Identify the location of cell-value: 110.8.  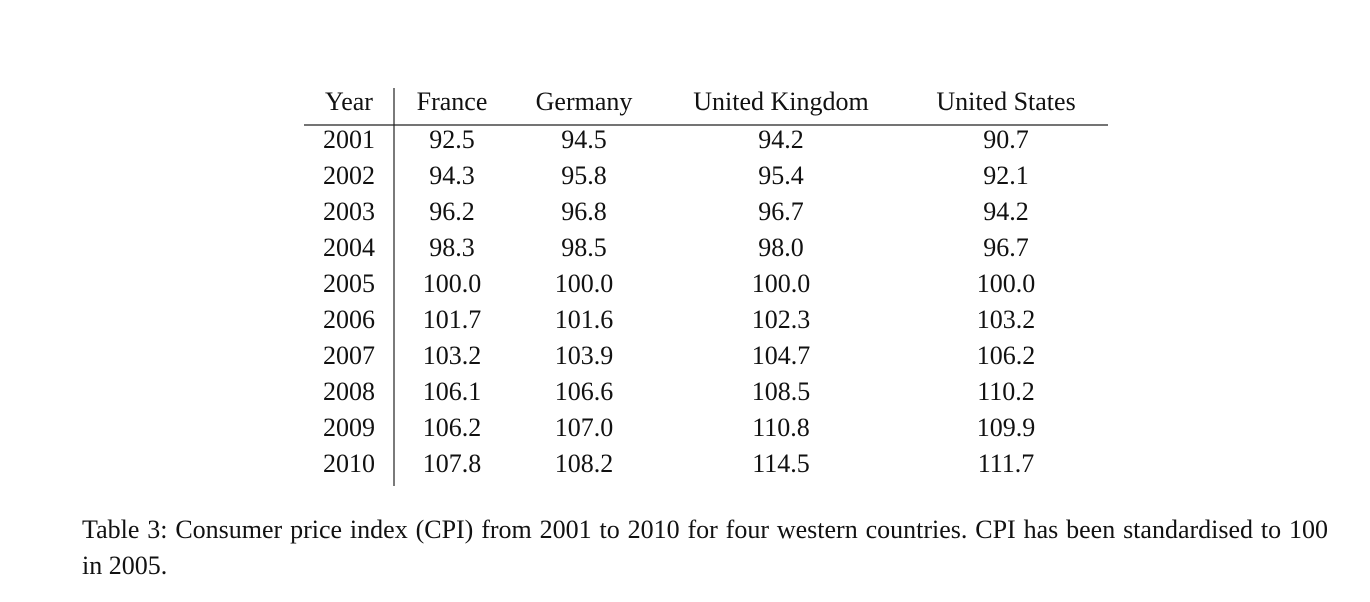
(781, 427).